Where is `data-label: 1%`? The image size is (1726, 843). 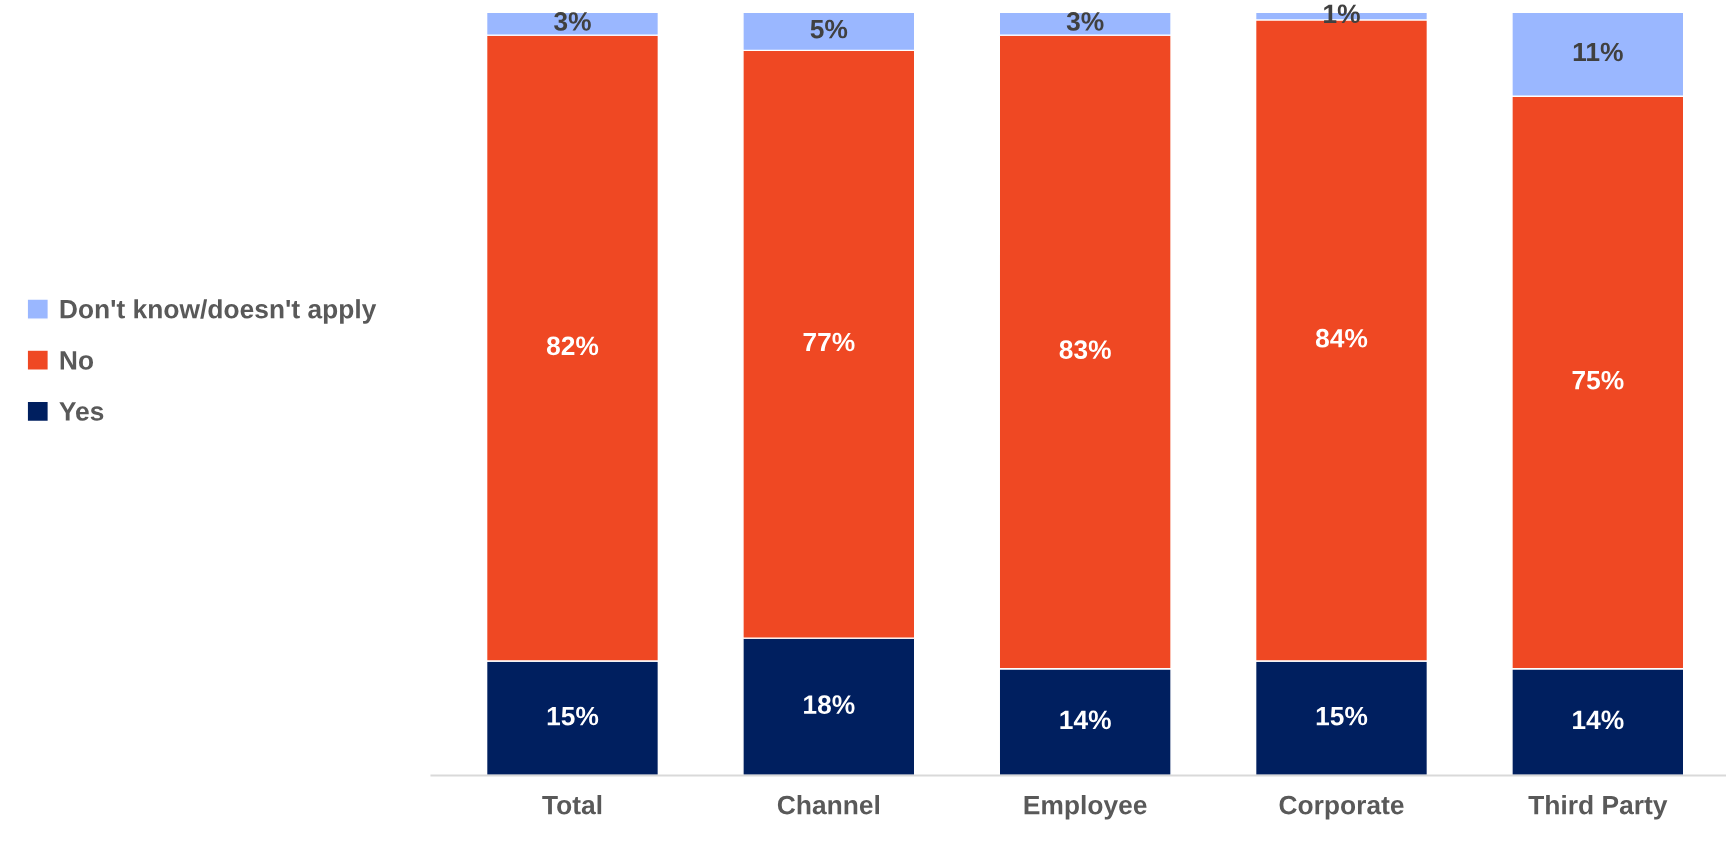 data-label: 1% is located at coordinates (1342, 14).